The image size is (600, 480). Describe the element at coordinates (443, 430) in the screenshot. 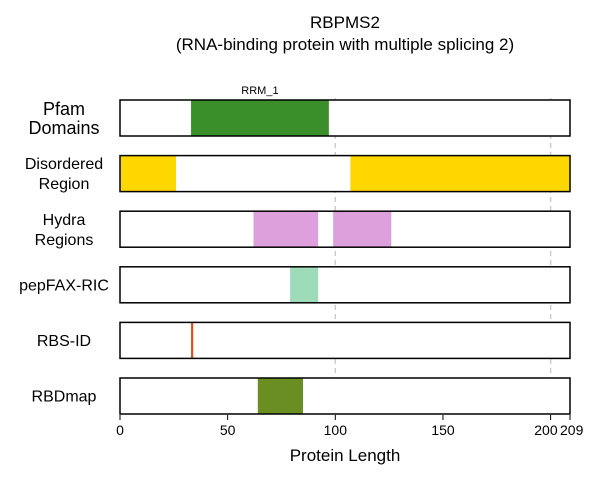

I see `x-tick-label: 150` at that location.